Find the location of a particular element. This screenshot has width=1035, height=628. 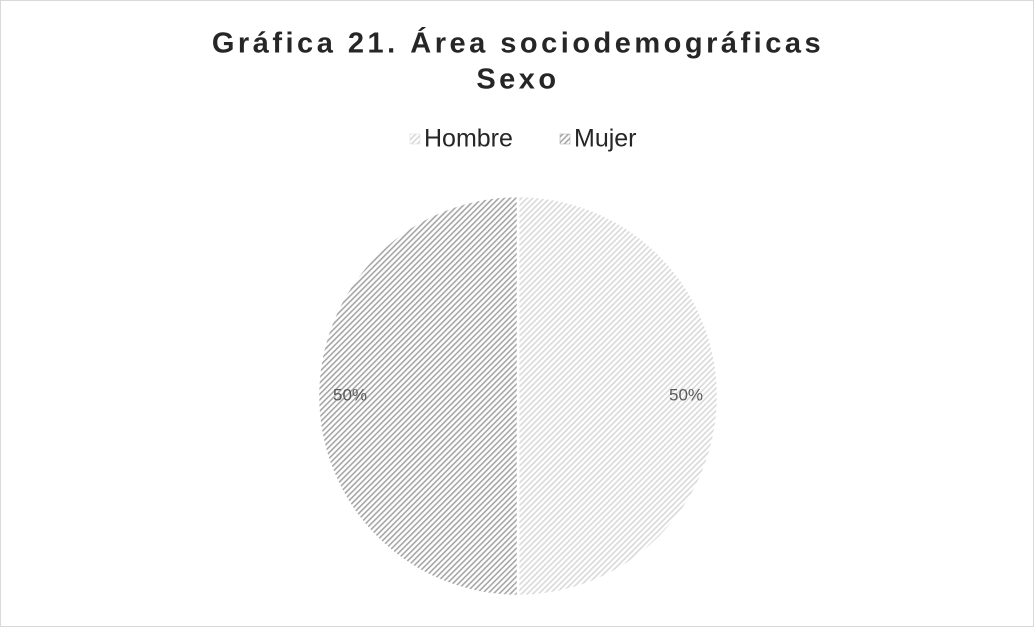

chart-subtitle: Sexo is located at coordinates (517, 80).